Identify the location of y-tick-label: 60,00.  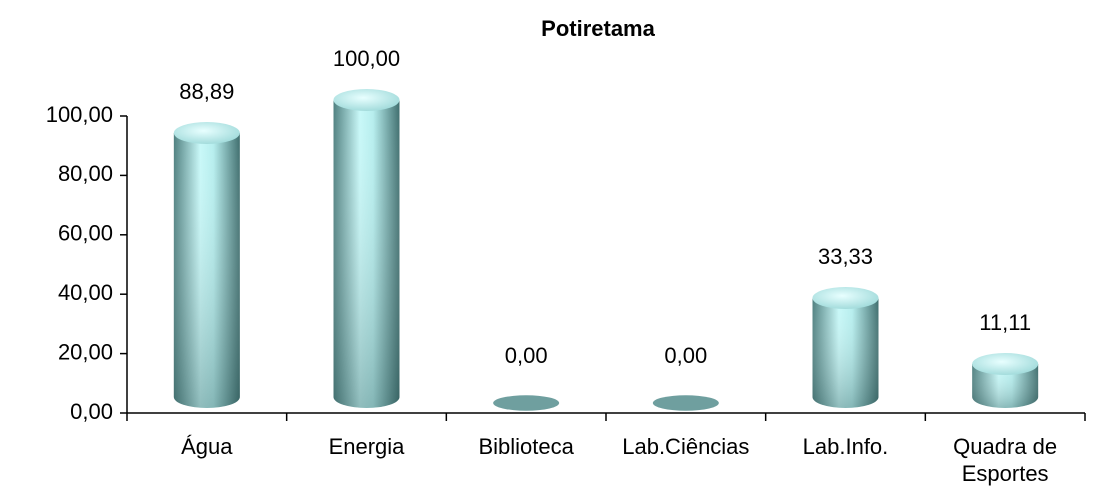
(85, 233).